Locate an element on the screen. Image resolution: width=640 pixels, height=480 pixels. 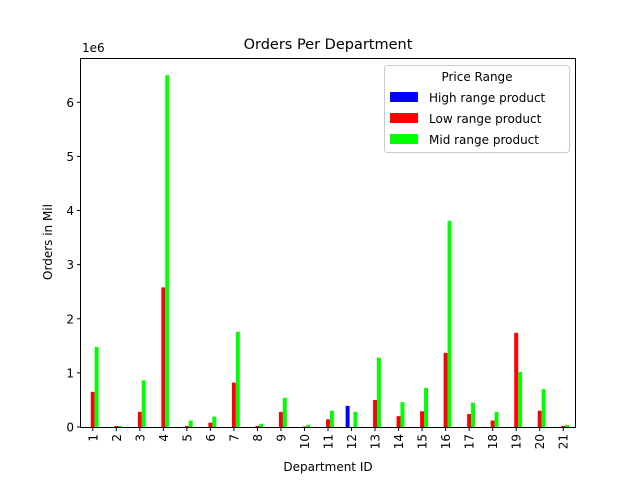
x-tick-label: 6 is located at coordinates (211, 438).